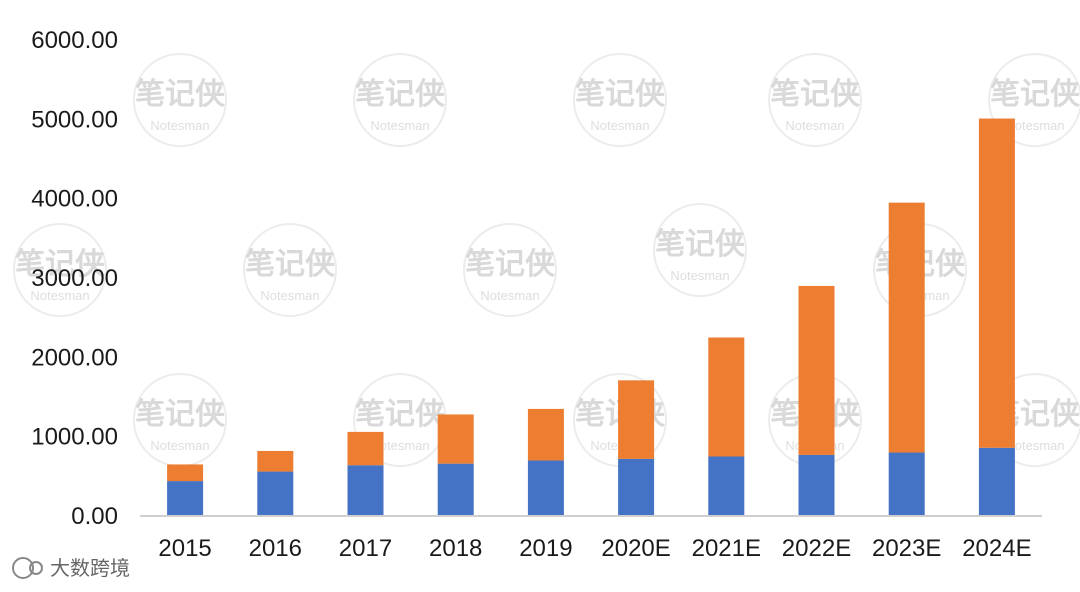 Image resolution: width=1080 pixels, height=592 pixels. Describe the element at coordinates (74, 437) in the screenshot. I see `y-tick-label: 1000.00` at that location.